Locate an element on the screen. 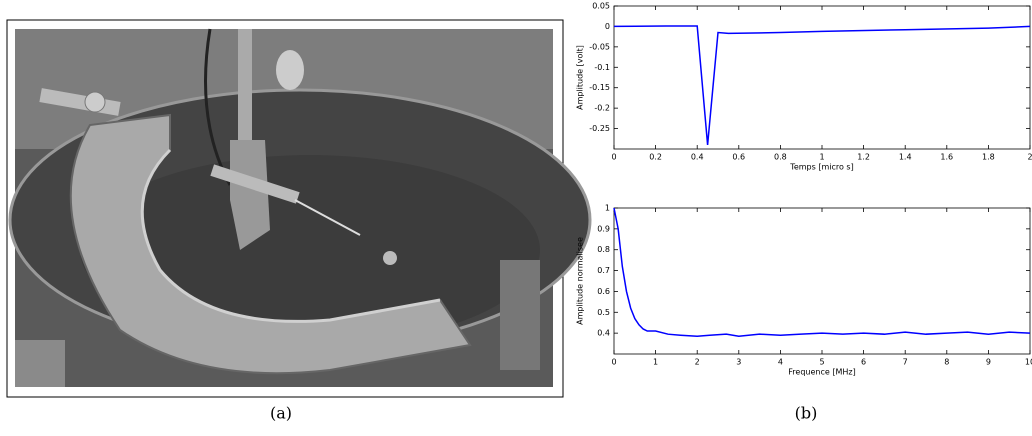 This screenshot has height=436, width=1032. y-tick-label: 1 is located at coordinates (607, 208).